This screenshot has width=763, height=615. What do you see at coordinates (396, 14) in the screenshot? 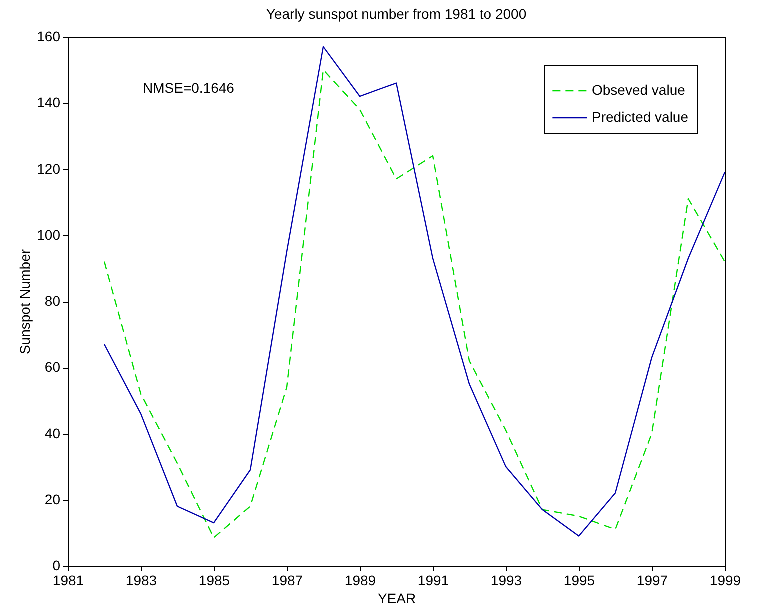
I see `chart-title: Yearly sunspot number from 1981 to 2000` at bounding box center [396, 14].